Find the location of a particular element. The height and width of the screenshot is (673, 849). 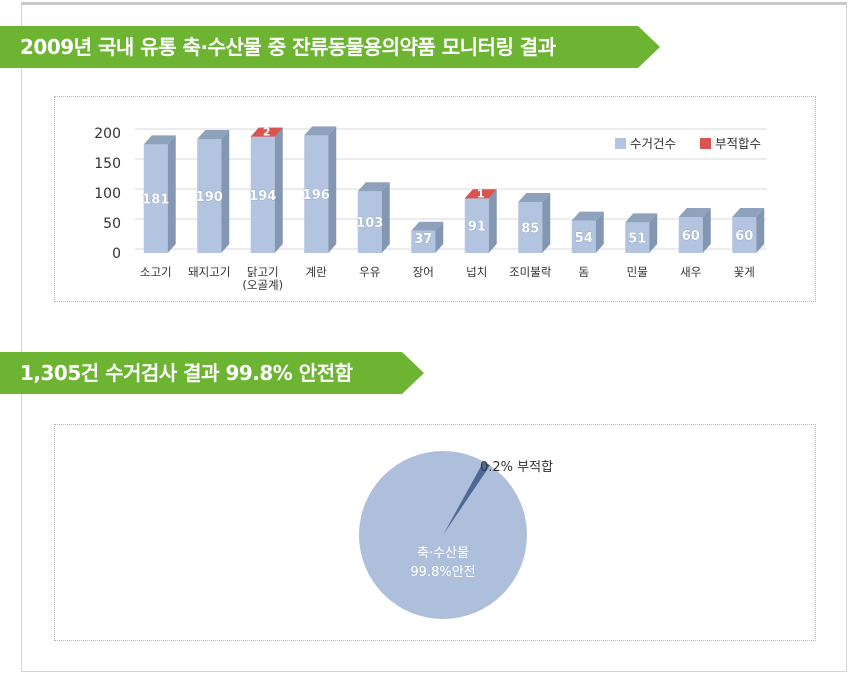

x-tick-label: 민물 is located at coordinates (637, 272).